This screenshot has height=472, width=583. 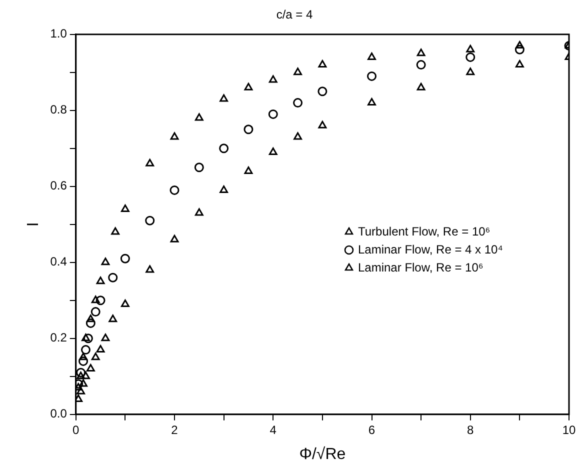 What do you see at coordinates (59, 337) in the screenshot?
I see `y-tick-label: 0.2` at bounding box center [59, 337].